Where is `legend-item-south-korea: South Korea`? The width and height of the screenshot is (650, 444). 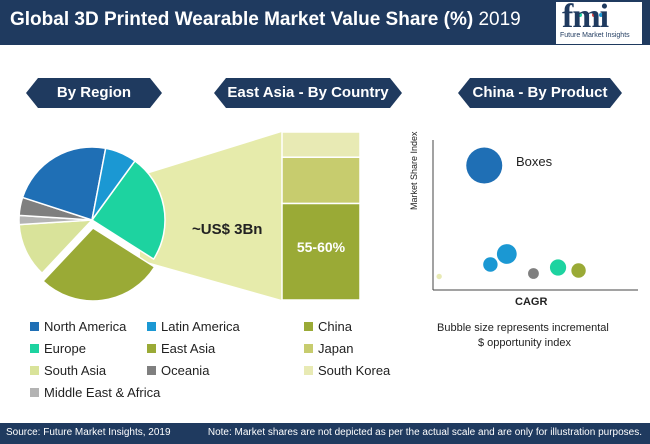
legend-item-south-korea: South Korea is located at coordinates (347, 370).